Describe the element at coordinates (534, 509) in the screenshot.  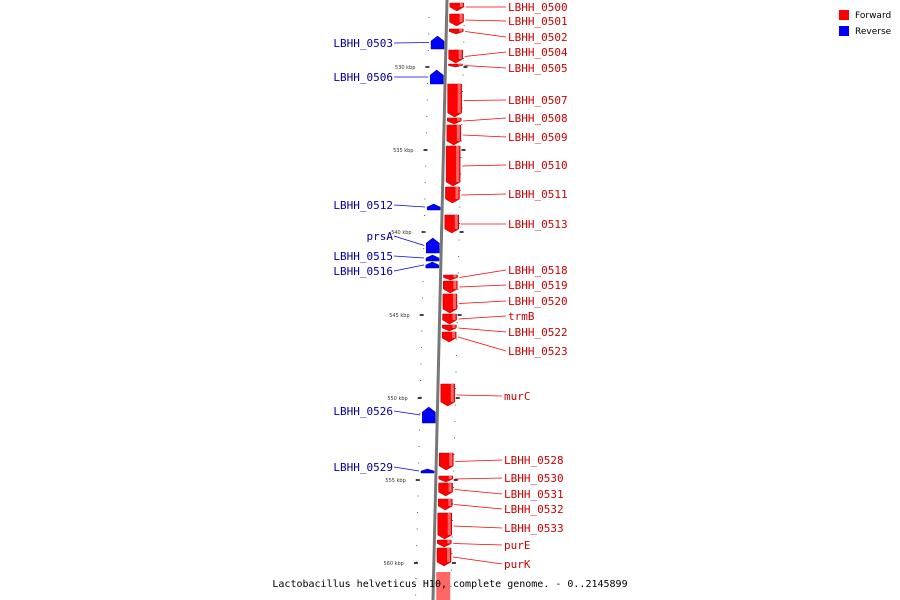
I see `forward-gene-label: LBHH_0532` at that location.